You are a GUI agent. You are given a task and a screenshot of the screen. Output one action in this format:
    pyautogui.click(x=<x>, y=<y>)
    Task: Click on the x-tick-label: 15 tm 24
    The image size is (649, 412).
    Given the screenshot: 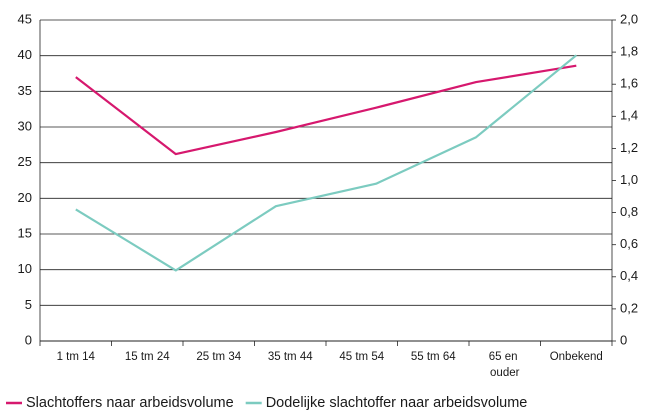 What is the action you would take?
    pyautogui.click(x=147, y=357)
    